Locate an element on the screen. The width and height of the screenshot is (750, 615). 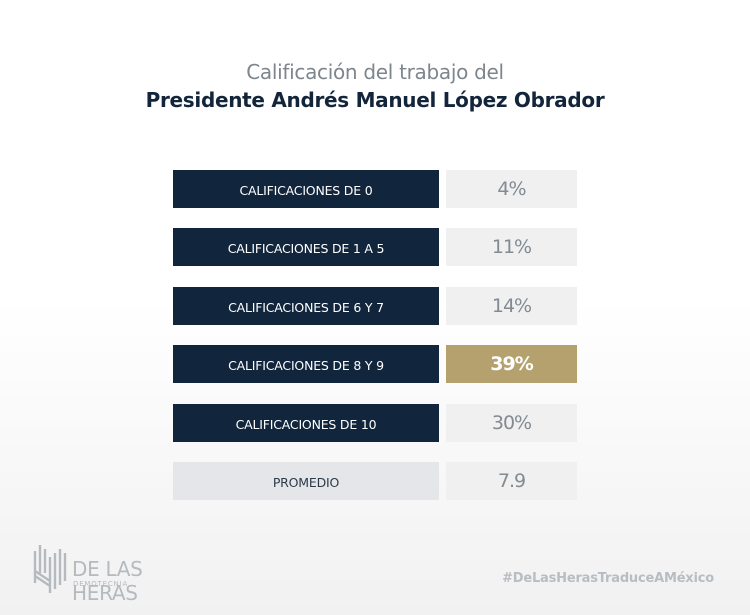
row-label: PROMEDIO is located at coordinates (306, 481).